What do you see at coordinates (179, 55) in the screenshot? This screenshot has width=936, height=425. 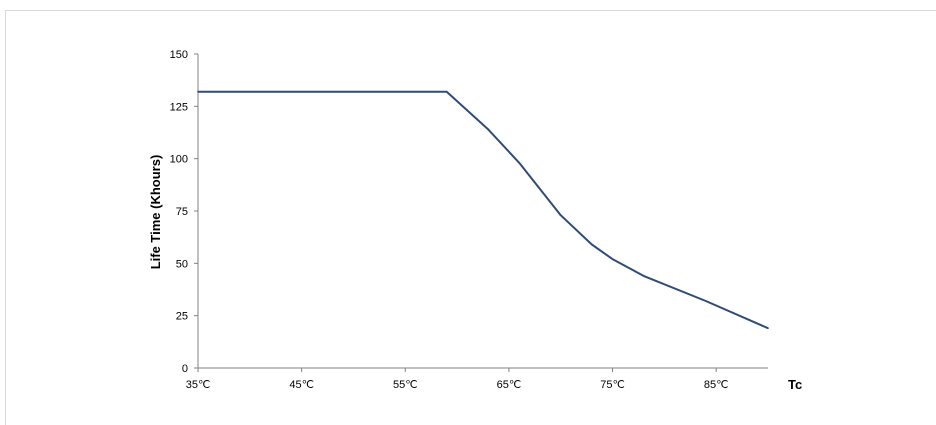 I see `y-tick-label: 150` at bounding box center [179, 55].